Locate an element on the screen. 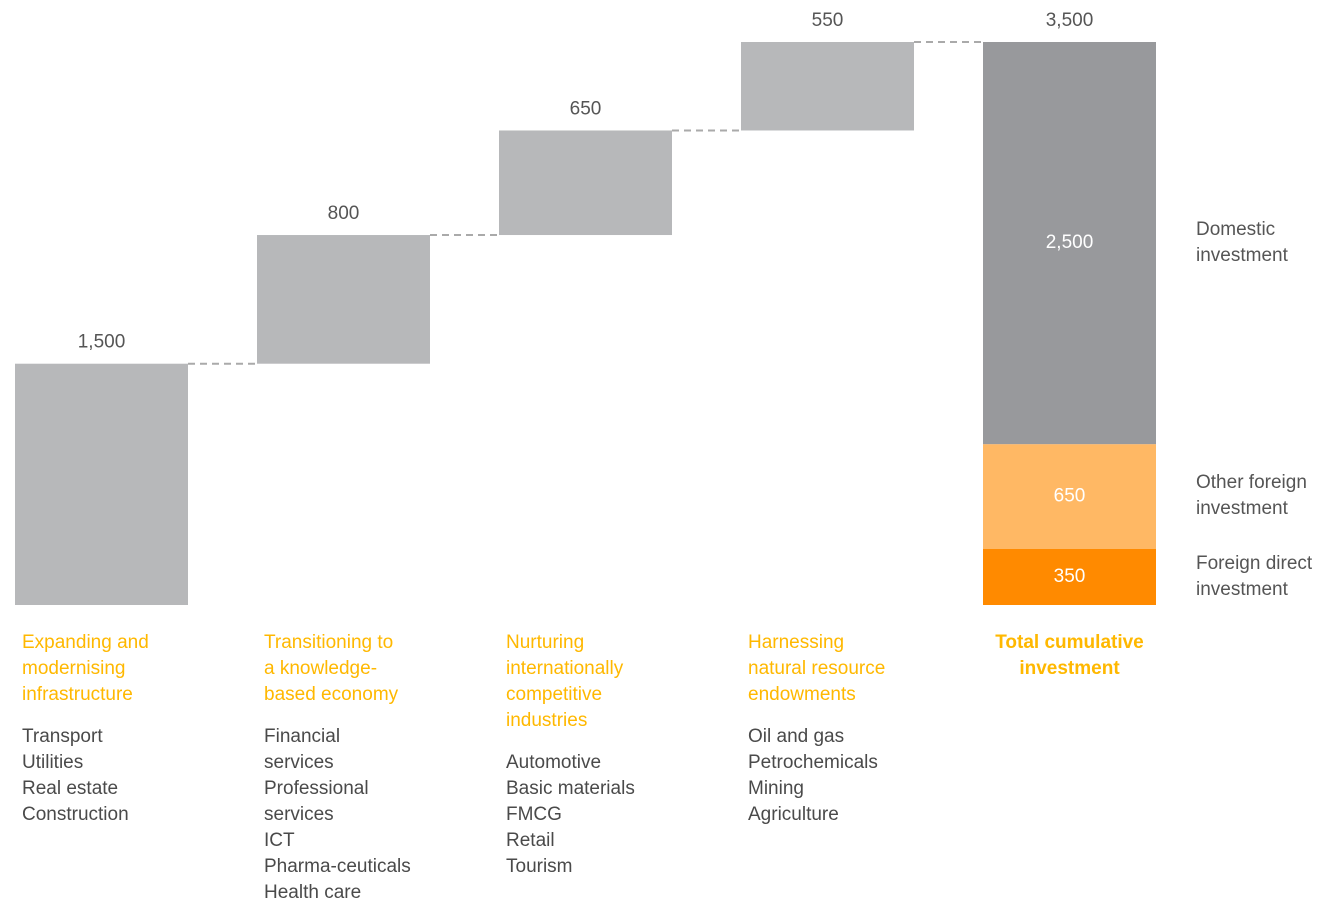 This screenshot has height=906, width=1337. category-item: Tourism is located at coordinates (539, 866).